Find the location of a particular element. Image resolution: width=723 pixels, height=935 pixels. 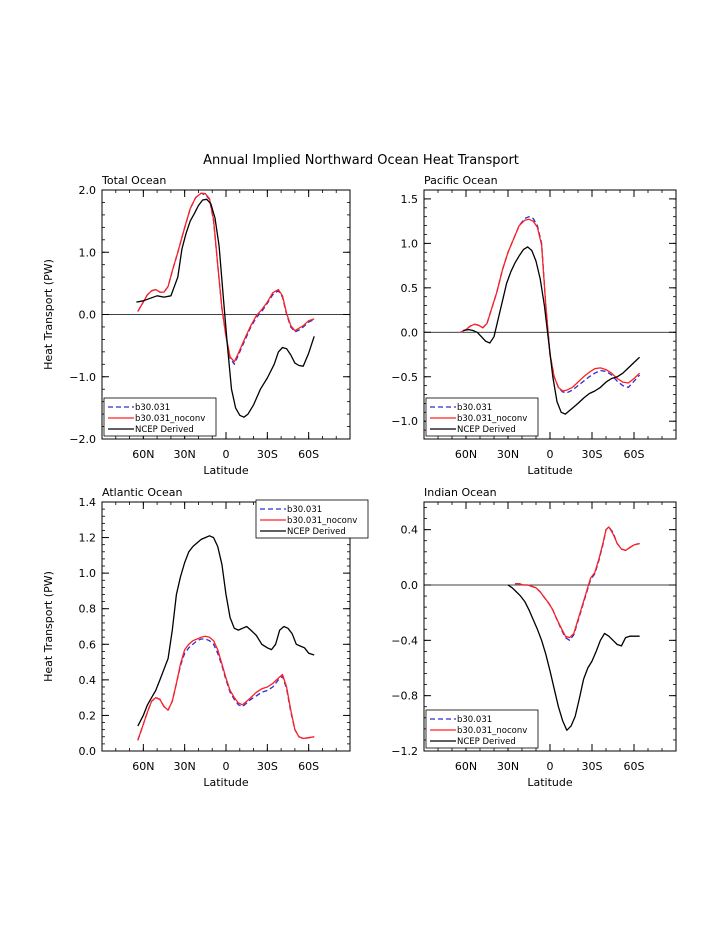

panel-title: Total Ocean is located at coordinates (133, 180).